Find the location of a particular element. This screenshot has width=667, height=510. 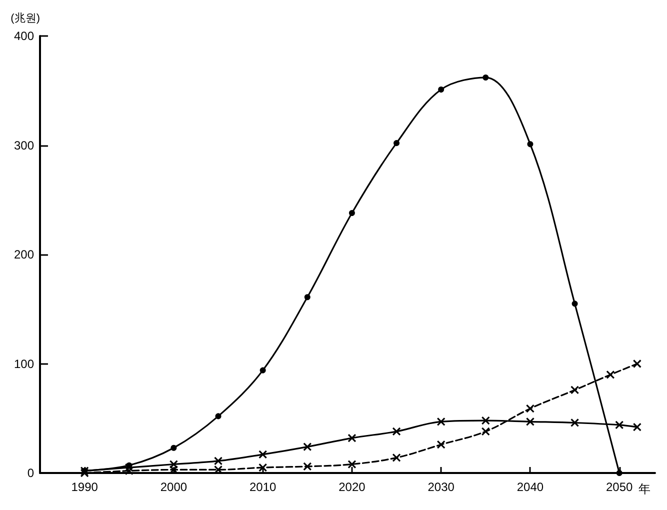

x-tick-label: 2020 is located at coordinates (352, 487).